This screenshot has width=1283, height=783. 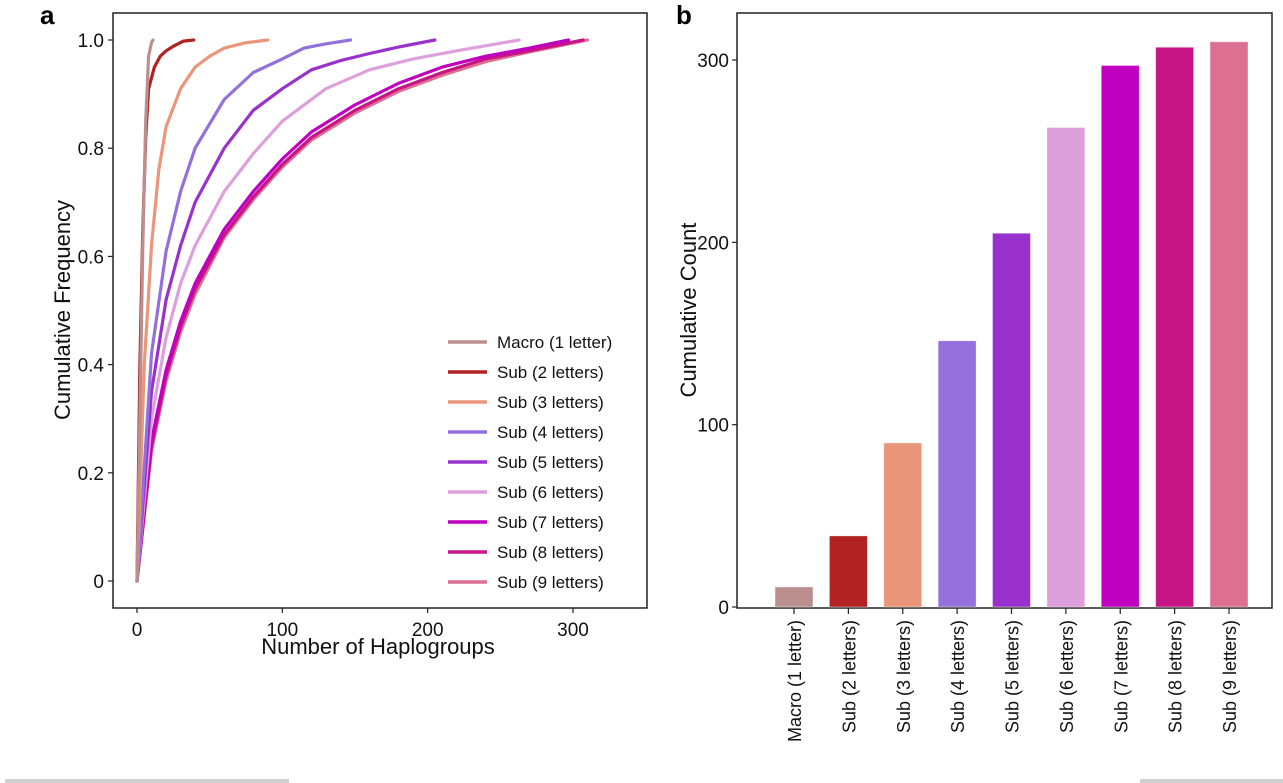 I want to click on legend-item: Sub (8 letters), so click(x=526, y=552).